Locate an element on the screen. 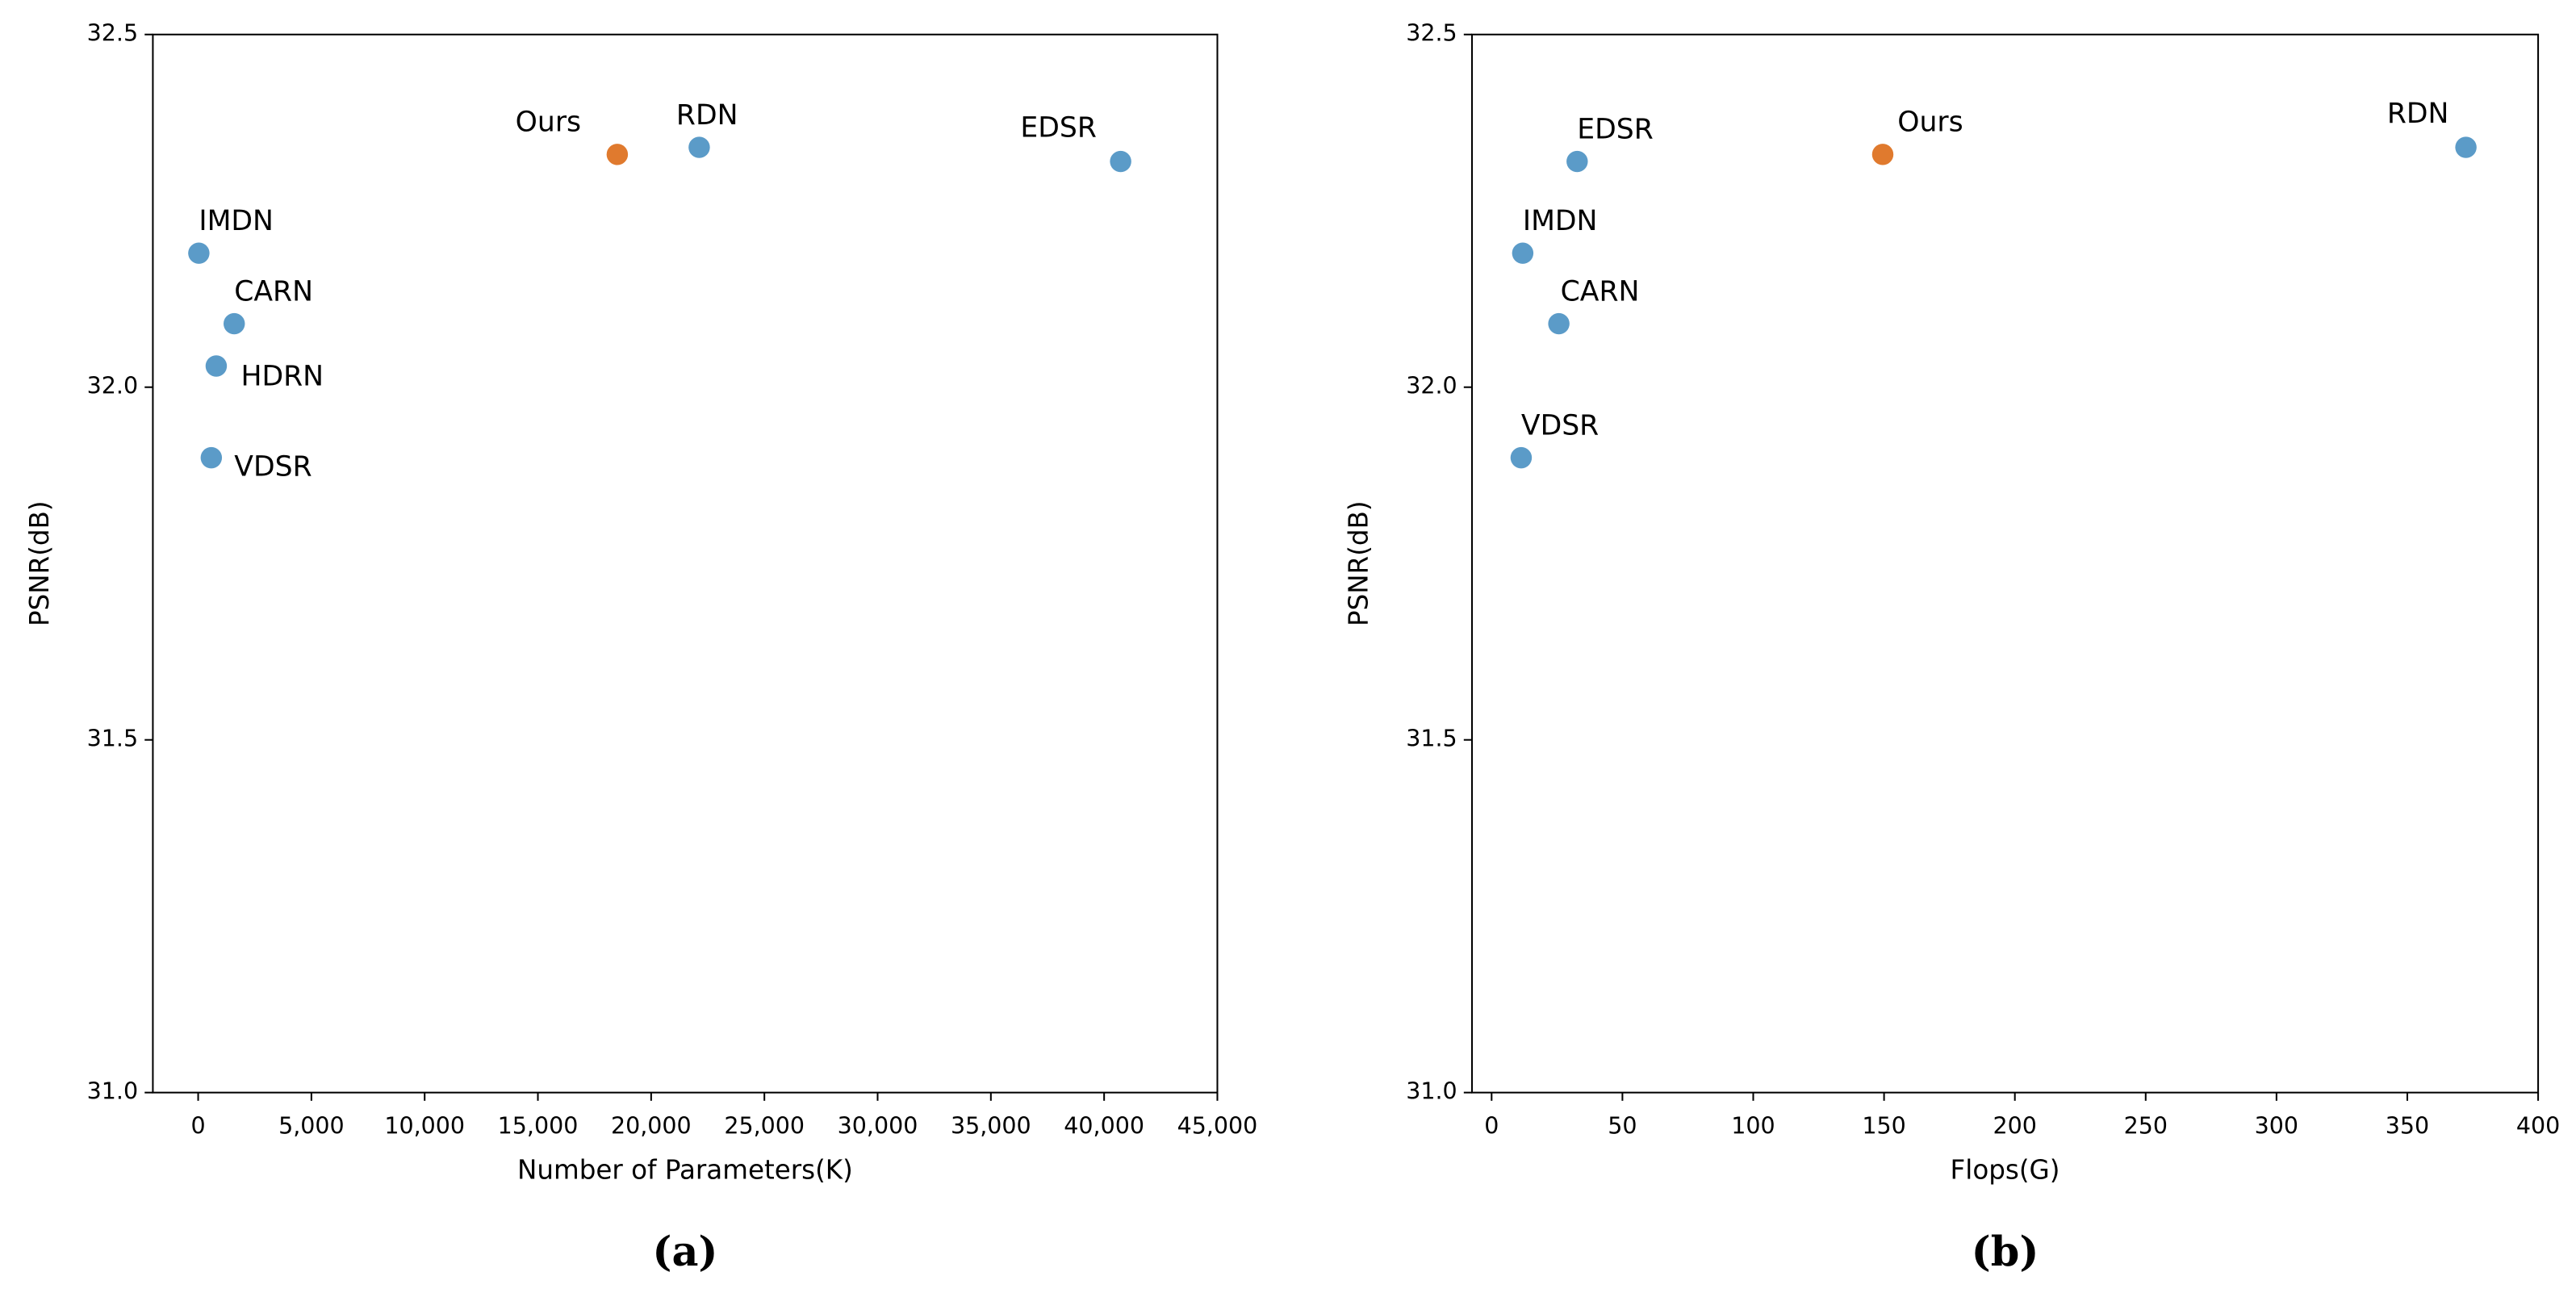  x-tick-label: 250 is located at coordinates (2146, 1125).